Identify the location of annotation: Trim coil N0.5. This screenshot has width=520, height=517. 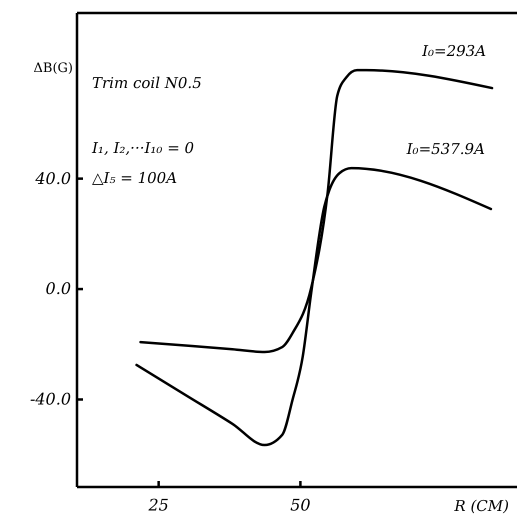
(147, 83).